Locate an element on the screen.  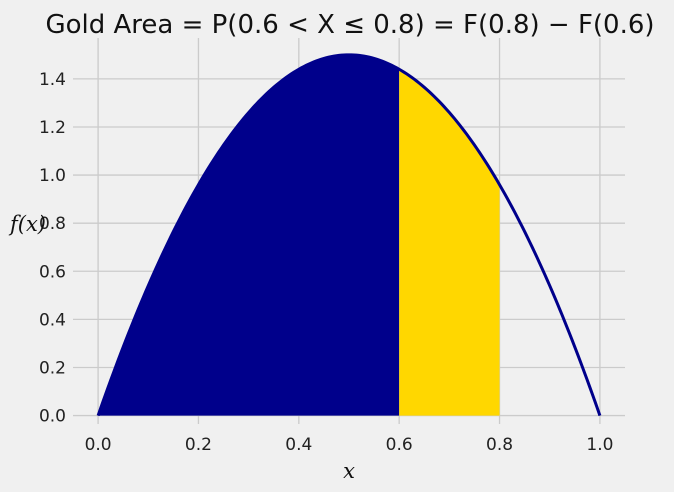
y-tick-label: 1.0 is located at coordinates (52, 176).